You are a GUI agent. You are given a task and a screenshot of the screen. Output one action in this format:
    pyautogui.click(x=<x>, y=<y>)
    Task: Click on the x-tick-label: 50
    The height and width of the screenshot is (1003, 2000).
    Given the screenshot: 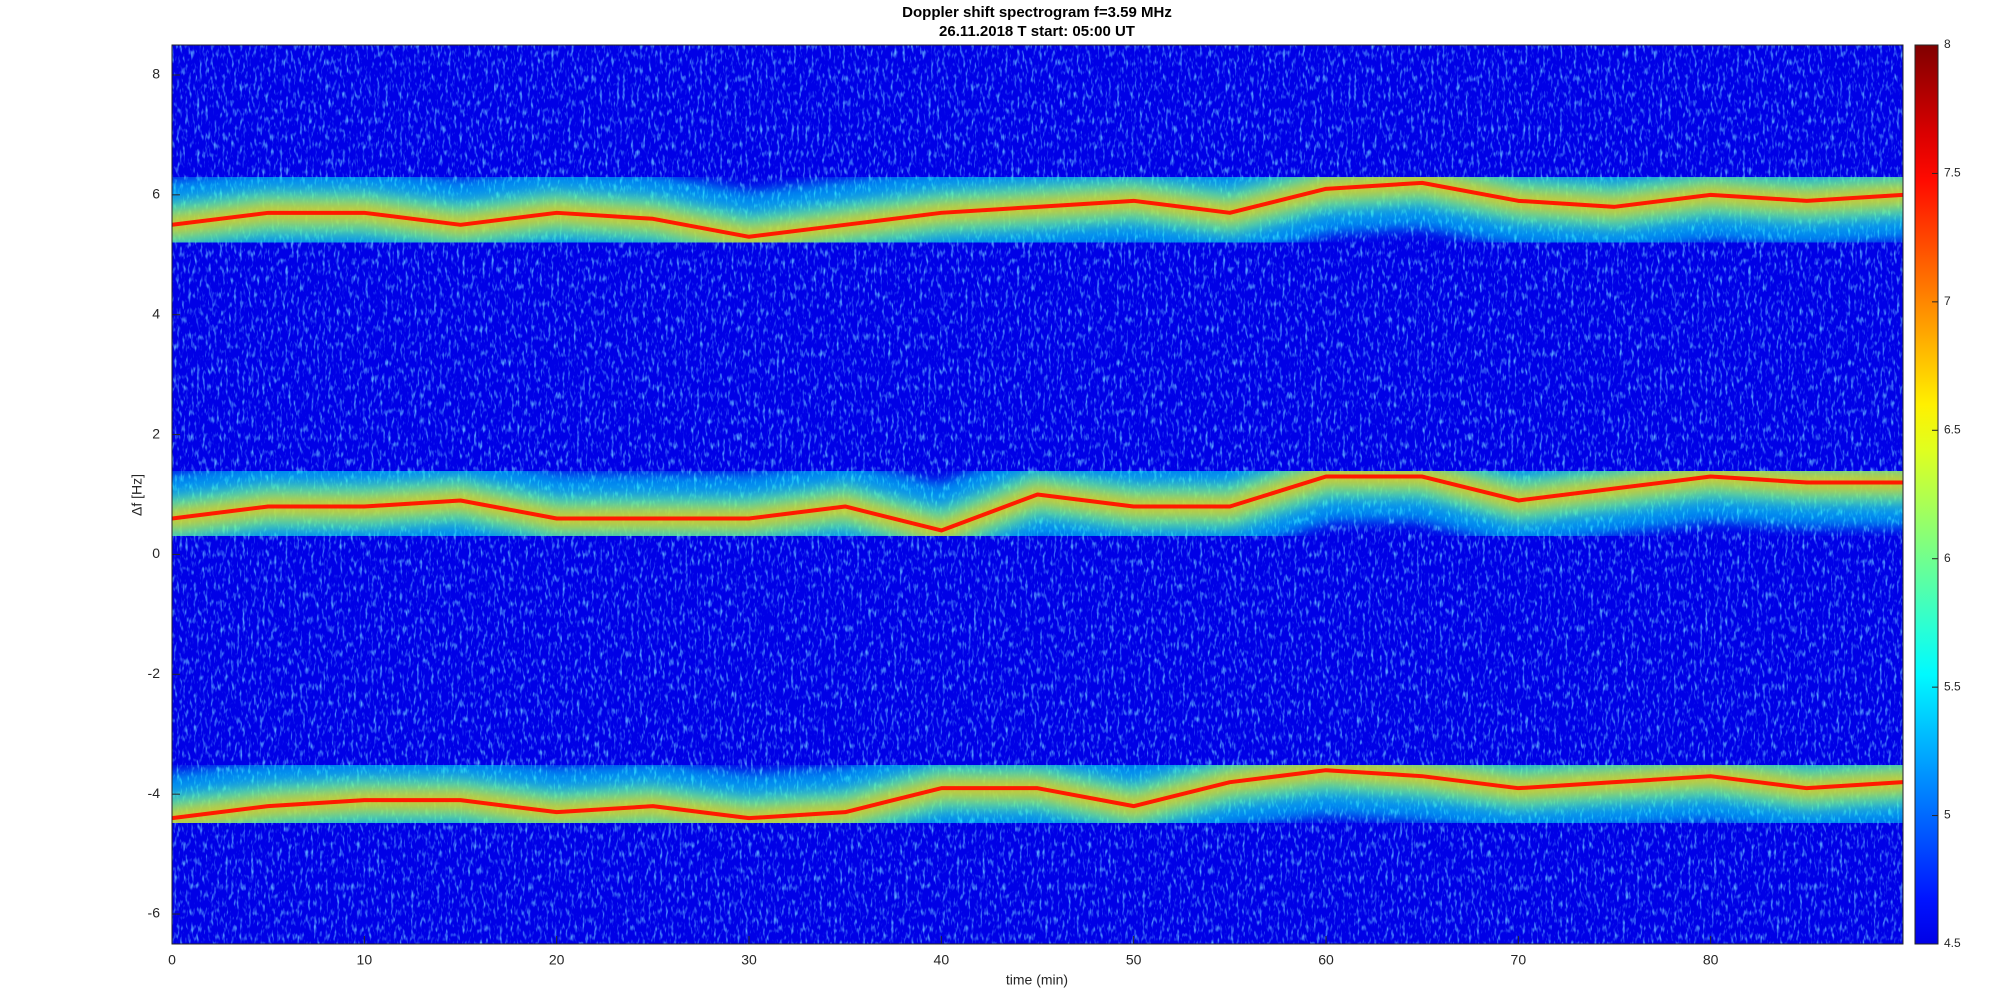 What is the action you would take?
    pyautogui.click(x=1134, y=960)
    